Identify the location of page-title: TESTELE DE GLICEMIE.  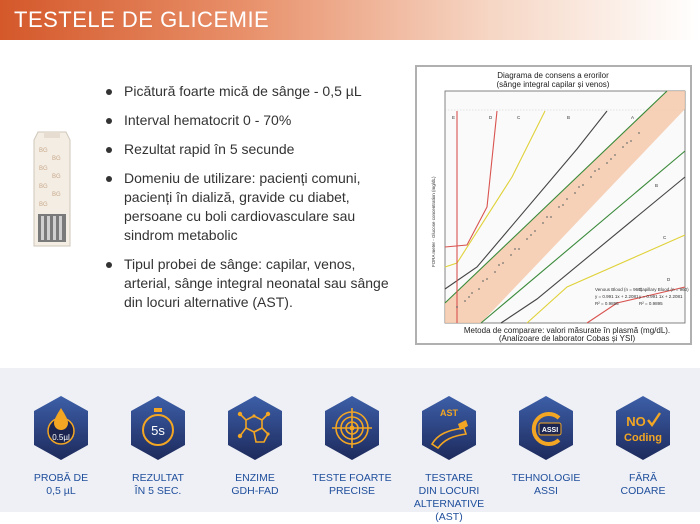
(142, 19).